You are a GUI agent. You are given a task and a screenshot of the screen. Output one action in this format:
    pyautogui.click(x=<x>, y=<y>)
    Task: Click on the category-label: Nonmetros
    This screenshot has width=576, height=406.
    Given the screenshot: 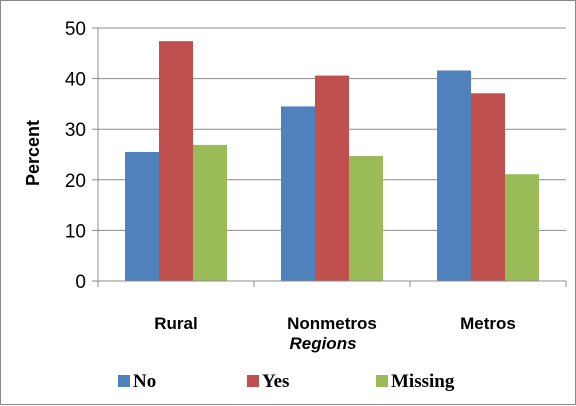 What is the action you would take?
    pyautogui.click(x=332, y=323)
    